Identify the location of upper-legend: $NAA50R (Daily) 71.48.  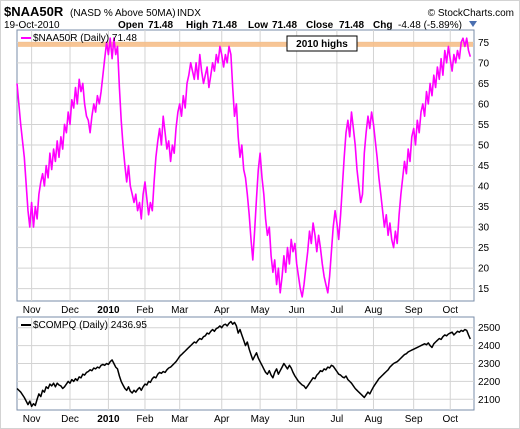
(85, 38).